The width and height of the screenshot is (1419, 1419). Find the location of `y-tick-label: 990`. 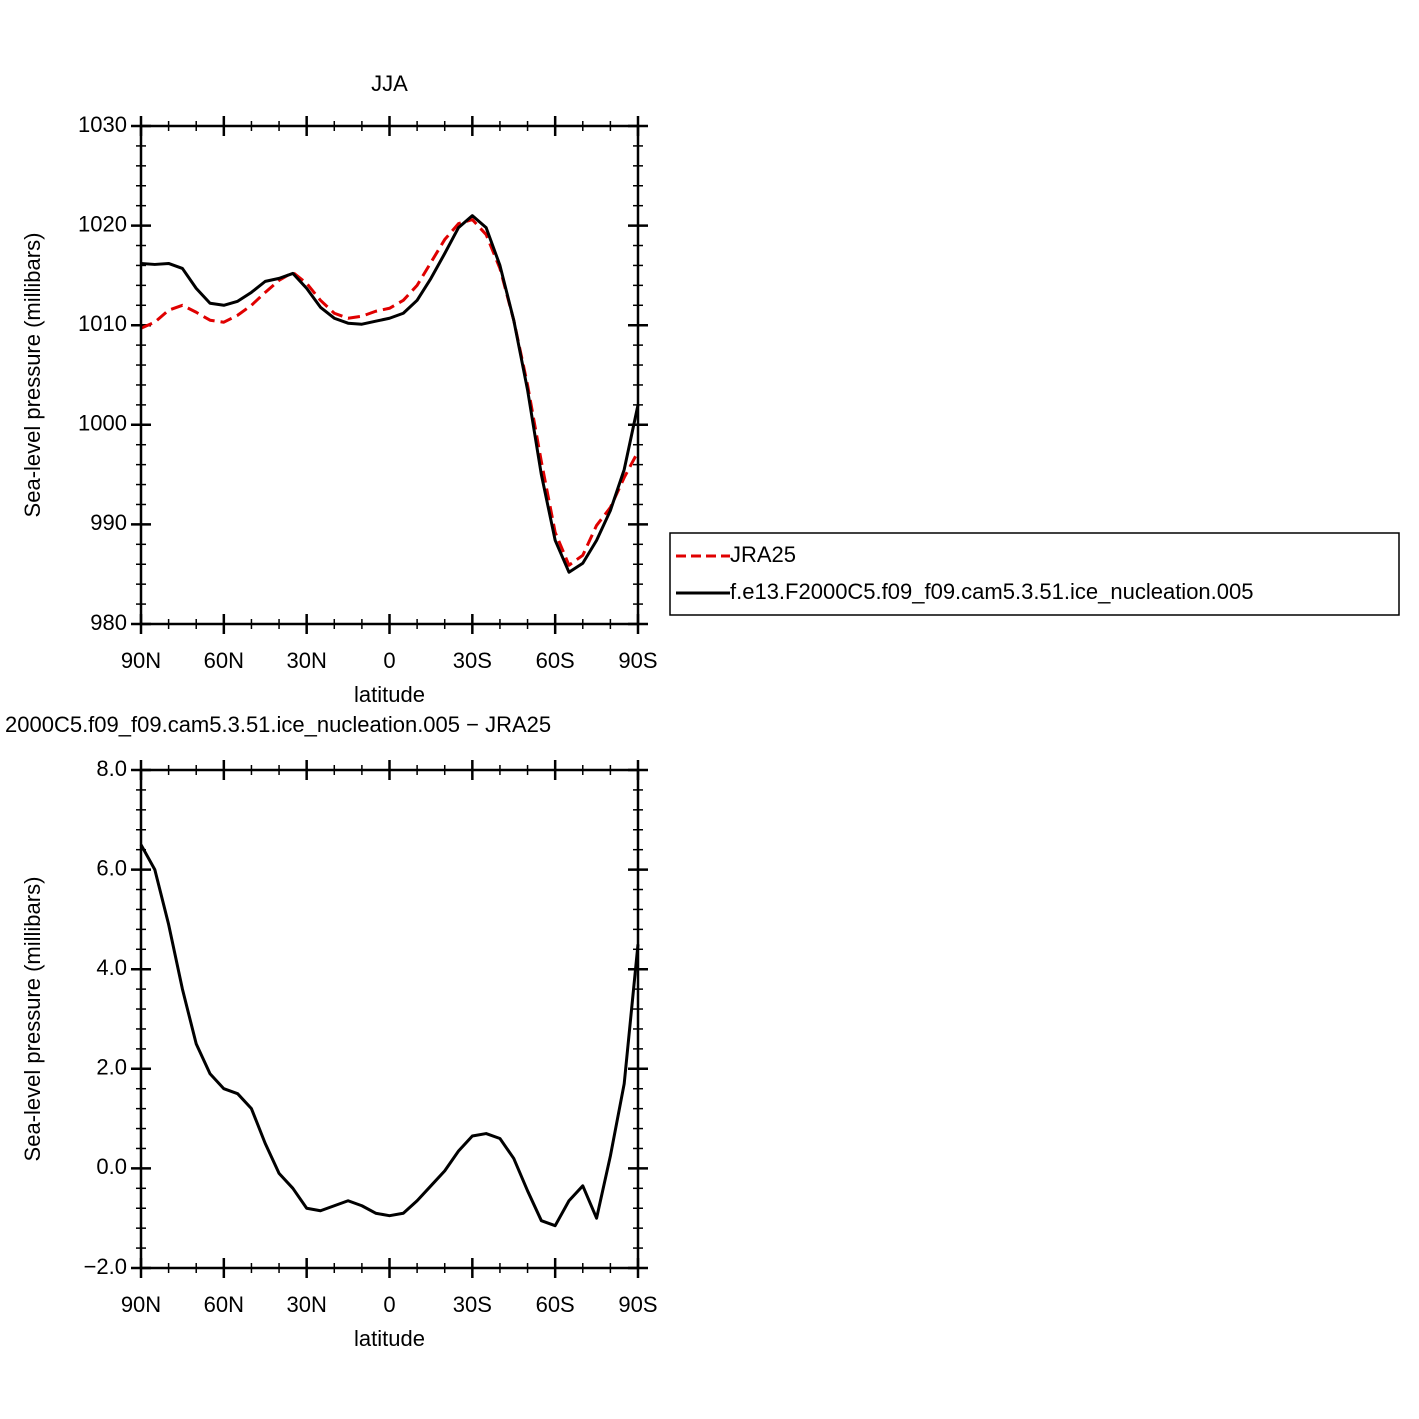

y-tick-label: 990 is located at coordinates (108, 522).